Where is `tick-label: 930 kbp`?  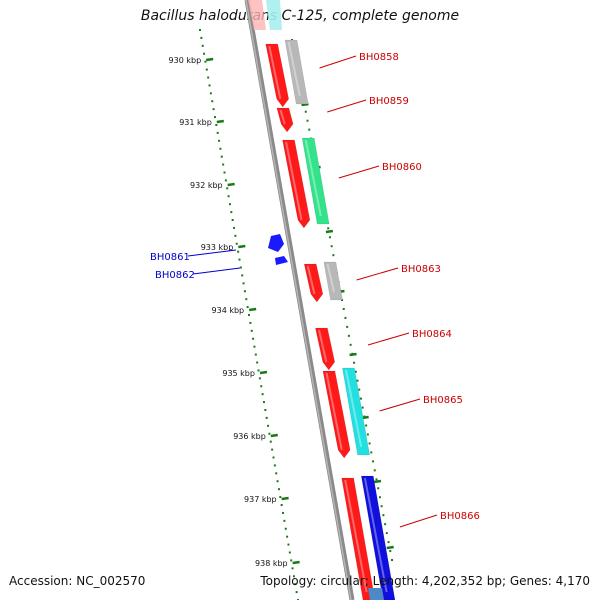 tick-label: 930 kbp is located at coordinates (185, 60).